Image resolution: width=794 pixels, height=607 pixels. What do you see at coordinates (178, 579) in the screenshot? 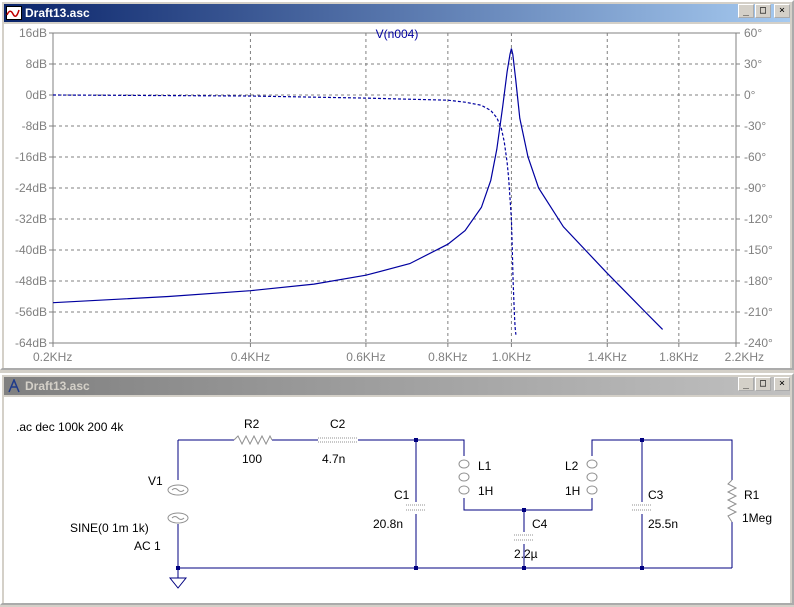
I see `ground-icon` at bounding box center [178, 579].